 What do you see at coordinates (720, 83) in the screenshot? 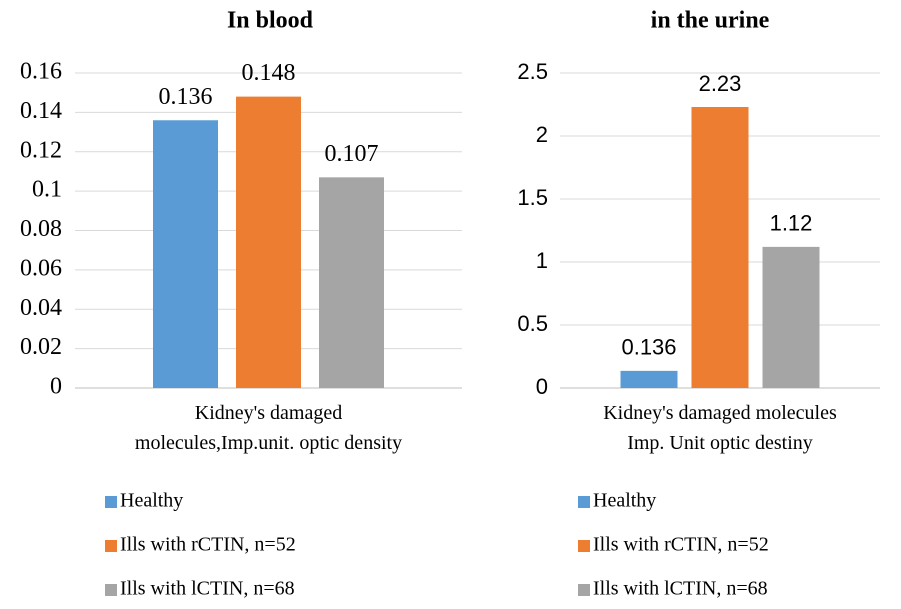
I see `data-label: 2.23` at bounding box center [720, 83].